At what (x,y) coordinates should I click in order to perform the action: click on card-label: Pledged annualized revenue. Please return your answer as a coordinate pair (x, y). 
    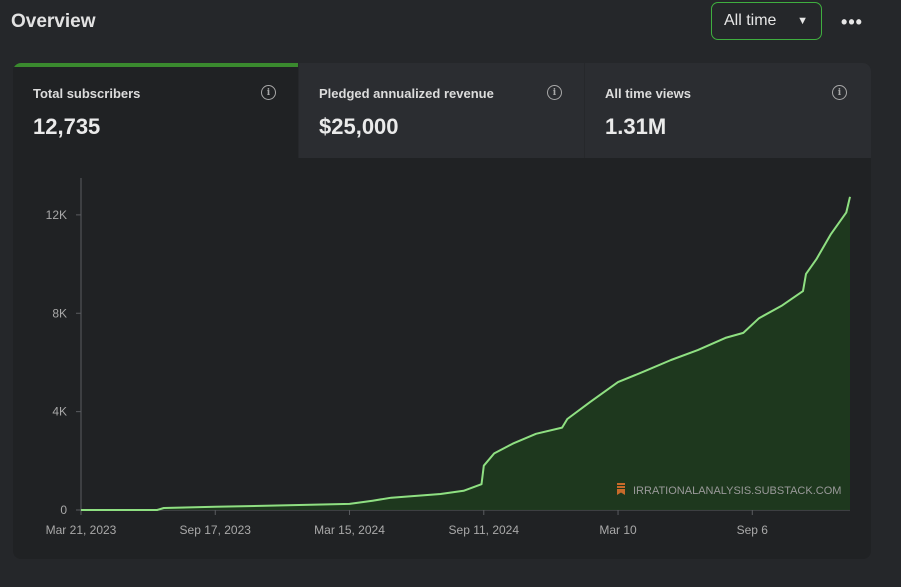
    Looking at the image, I should click on (406, 93).